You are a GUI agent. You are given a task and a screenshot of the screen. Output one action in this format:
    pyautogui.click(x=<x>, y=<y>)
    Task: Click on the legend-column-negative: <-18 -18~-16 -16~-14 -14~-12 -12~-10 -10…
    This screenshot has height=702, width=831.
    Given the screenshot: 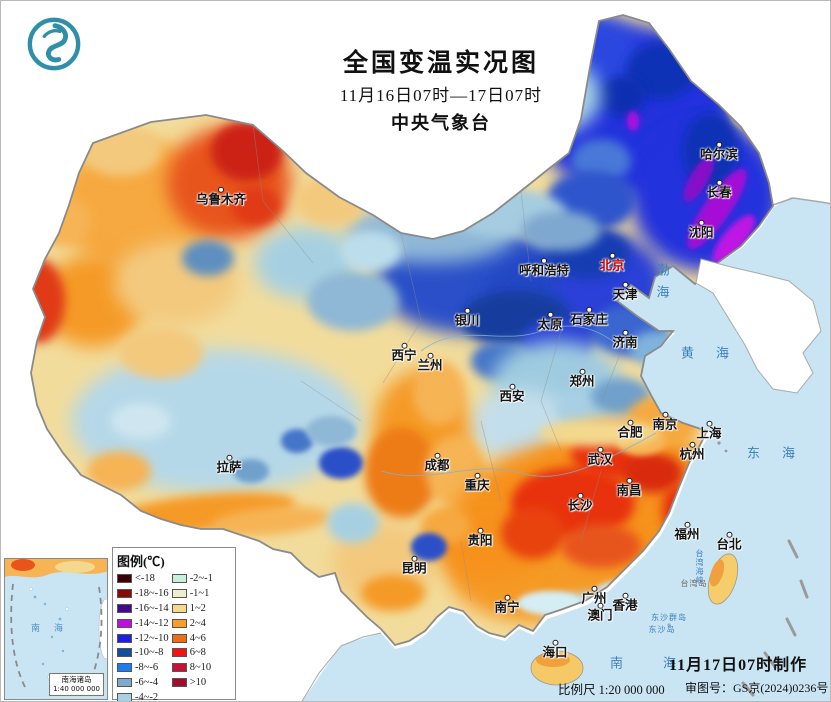 What is the action you would take?
    pyautogui.click(x=143, y=636)
    